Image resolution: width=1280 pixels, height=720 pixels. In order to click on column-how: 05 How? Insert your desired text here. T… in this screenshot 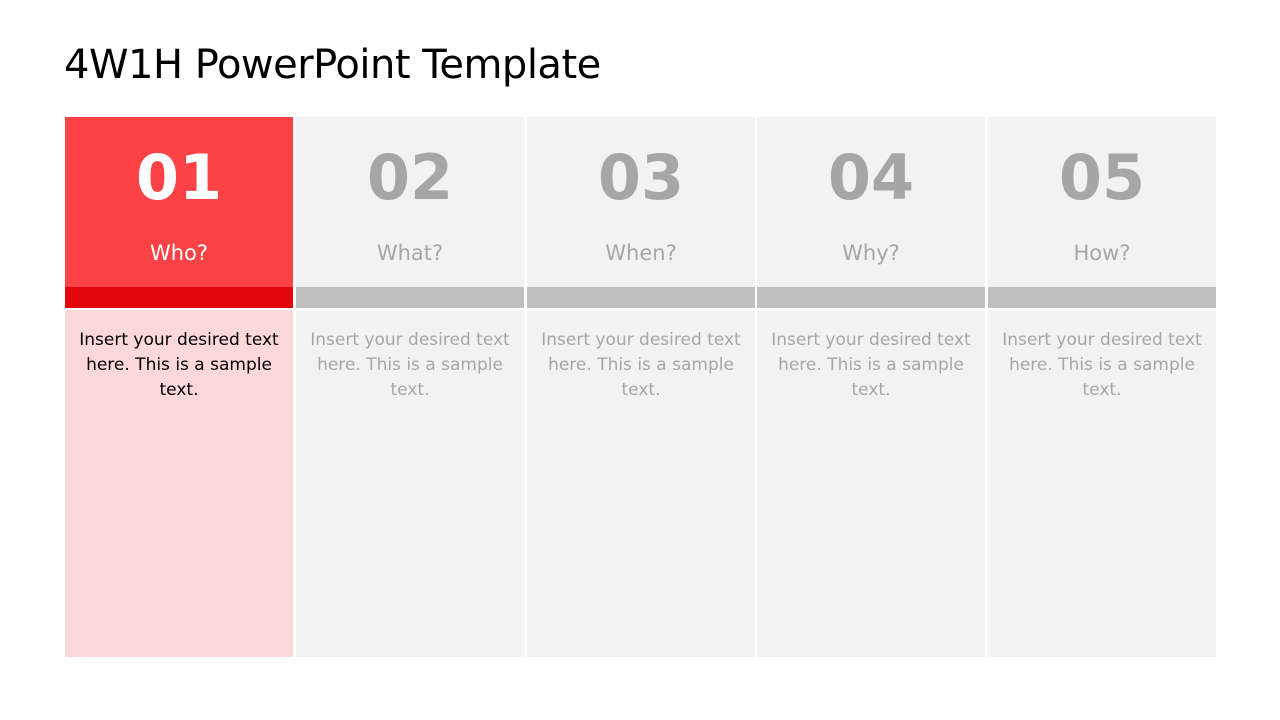, I will do `click(1102, 387)`.